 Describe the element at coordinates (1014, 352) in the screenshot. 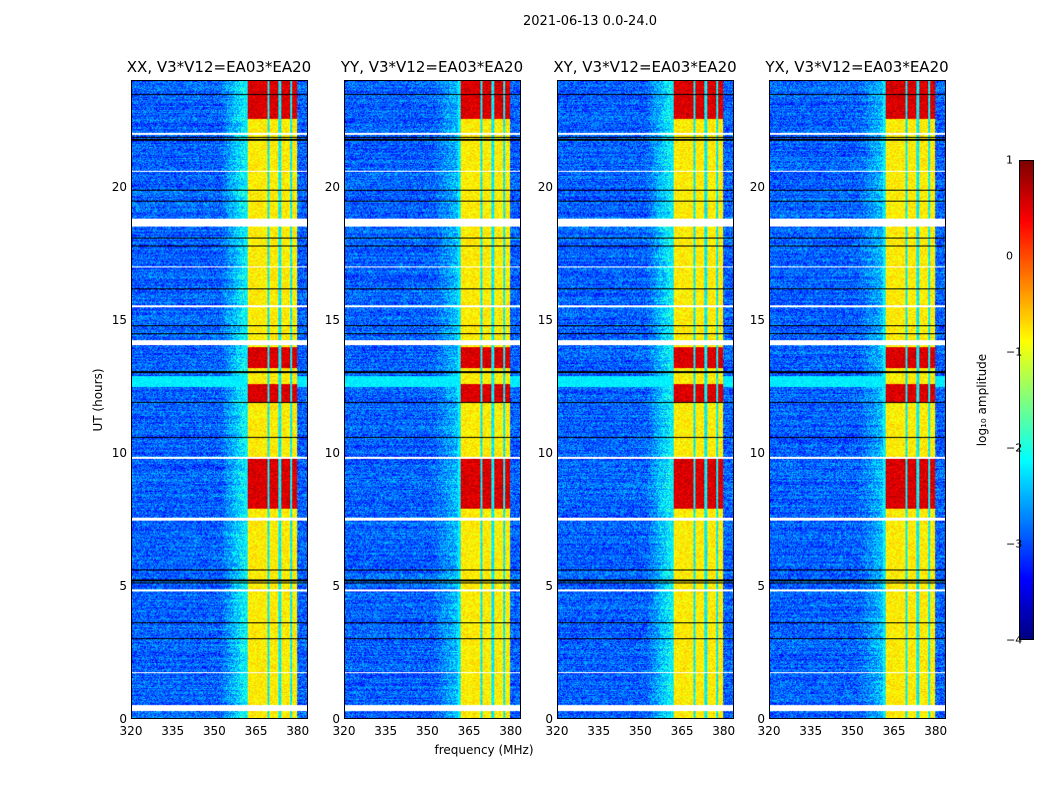

I see `colorbar-tick-label: −1` at that location.